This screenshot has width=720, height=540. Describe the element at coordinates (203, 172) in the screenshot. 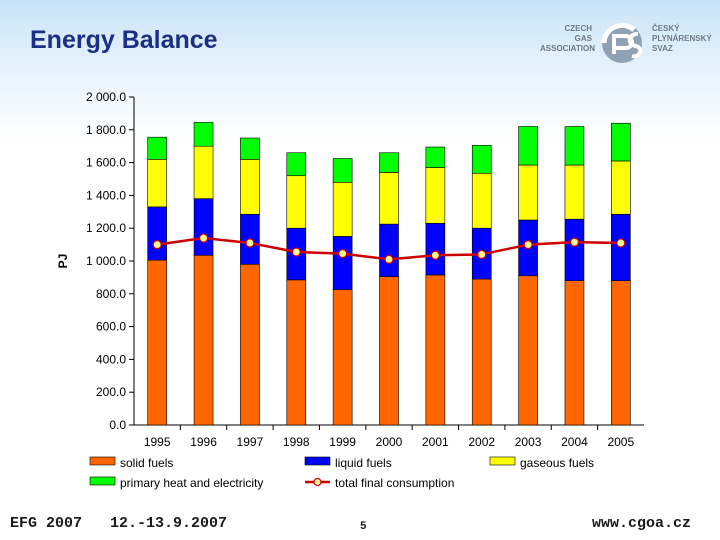

I see `bar-gaseous-fuels-1996` at that location.